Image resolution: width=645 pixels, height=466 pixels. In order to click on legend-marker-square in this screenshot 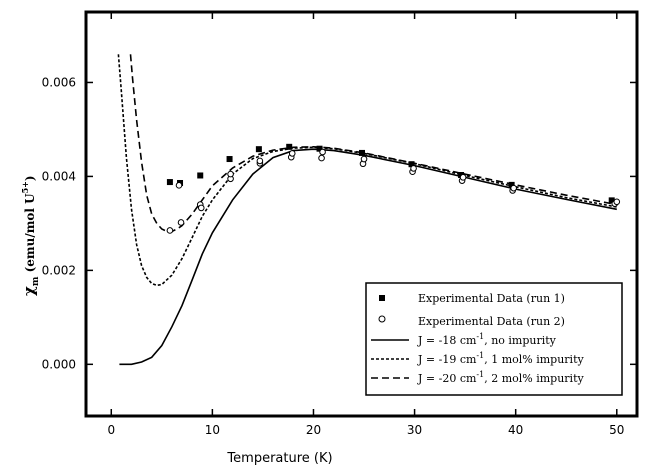, I will do `click(382, 298)`.